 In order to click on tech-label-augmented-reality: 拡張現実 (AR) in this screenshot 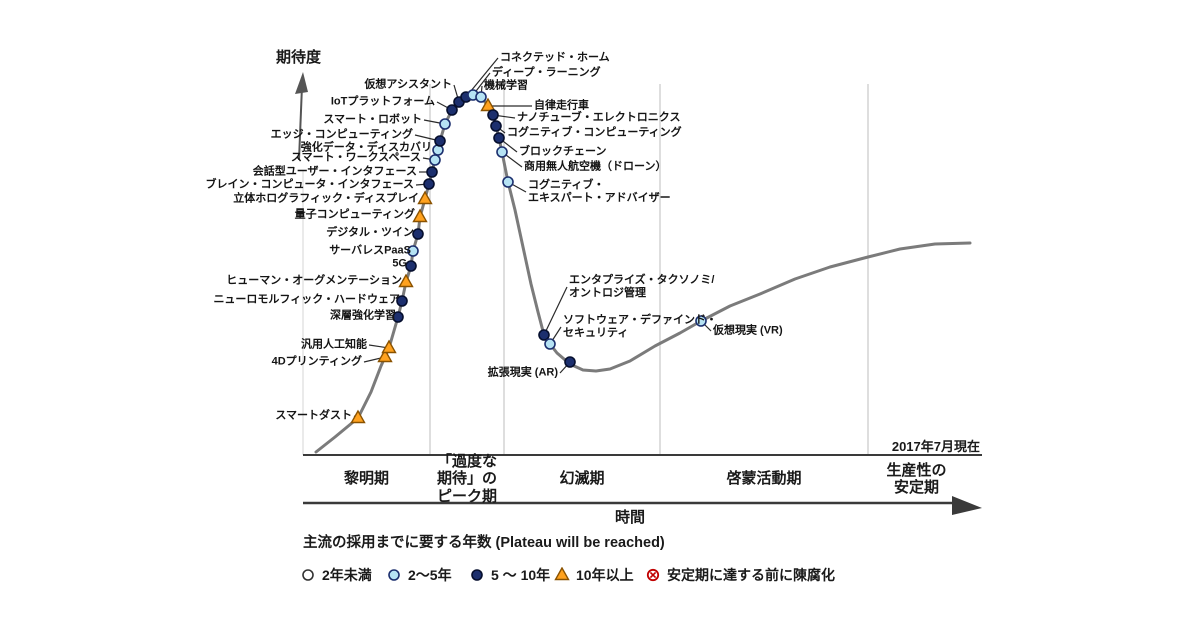, I will do `click(522, 372)`.